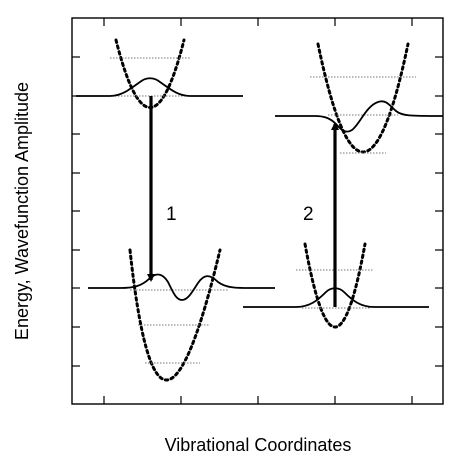 The width and height of the screenshot is (462, 469). Describe the element at coordinates (363, 98) in the screenshot. I see `right-upper-potential-well` at that location.